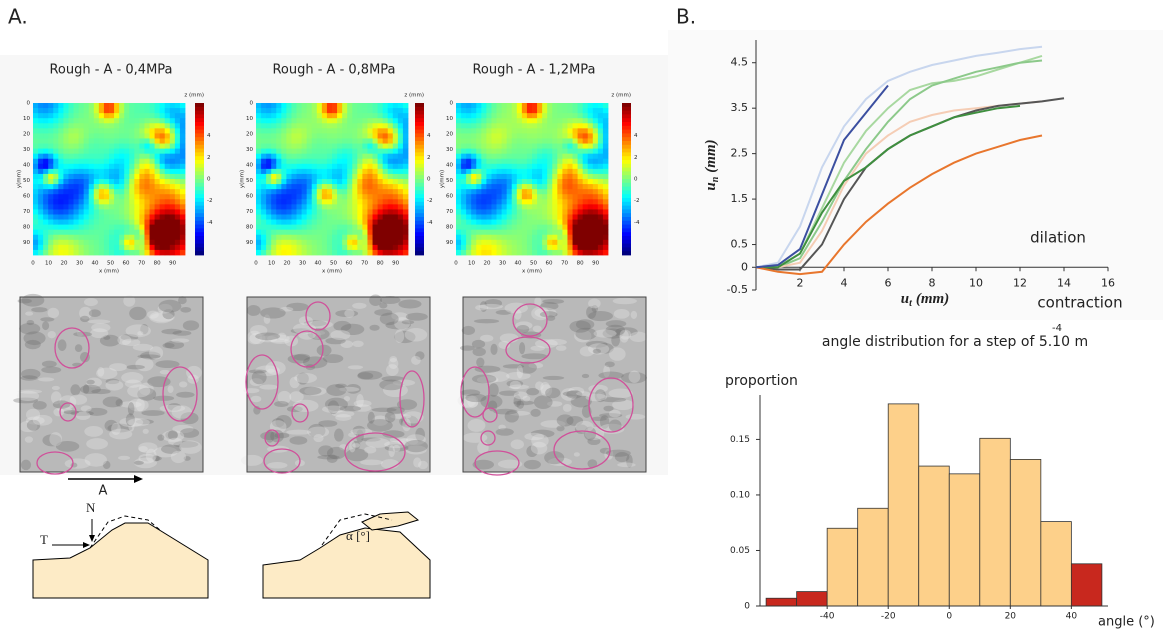 The height and width of the screenshot is (633, 1163). Describe the element at coordinates (626, 131) in the screenshot. I see `colorbar-cell` at that location.